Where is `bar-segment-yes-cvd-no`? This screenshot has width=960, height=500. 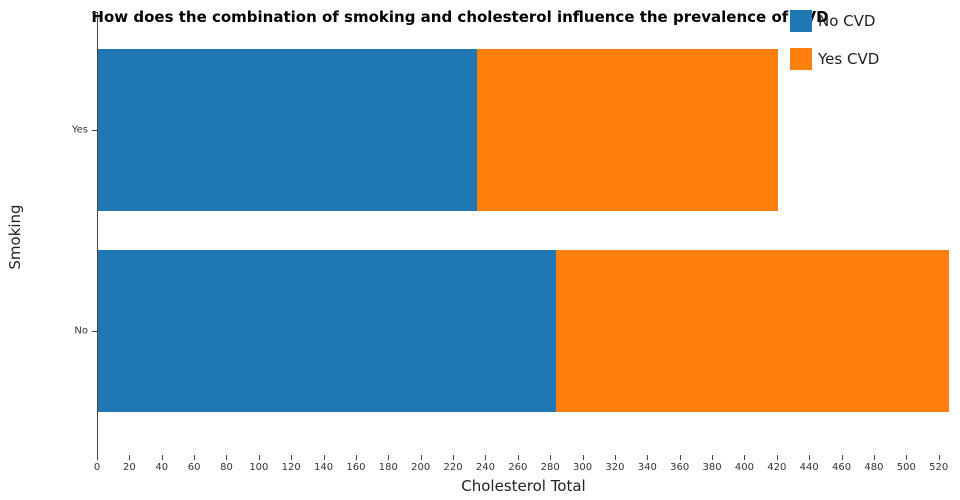
bar-segment-yes-cvd-no is located at coordinates (753, 331).